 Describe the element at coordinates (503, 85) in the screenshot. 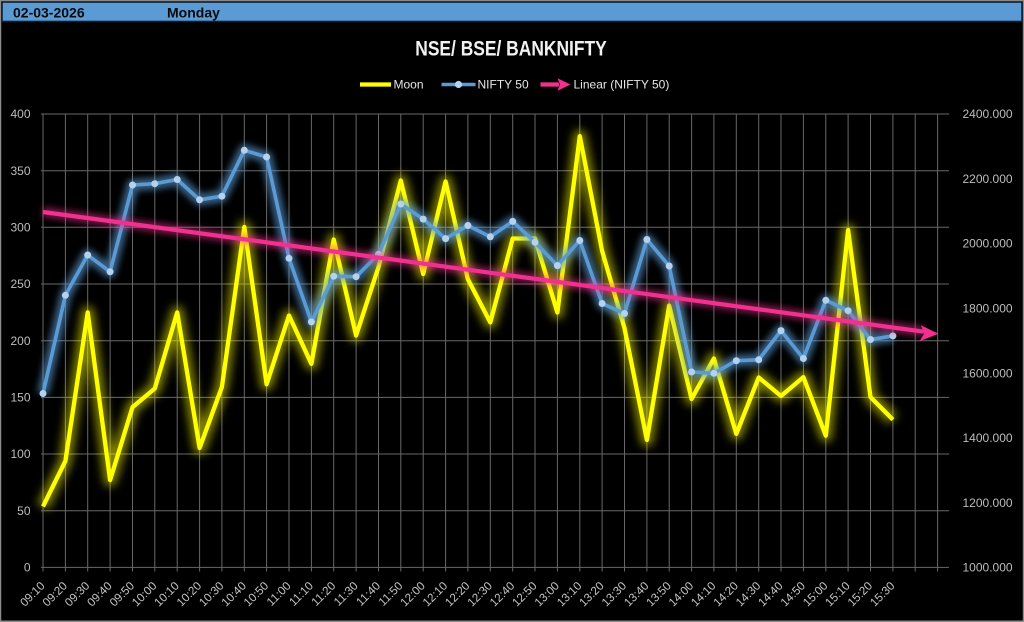

I see `svg-text: NIFTY 50` at that location.